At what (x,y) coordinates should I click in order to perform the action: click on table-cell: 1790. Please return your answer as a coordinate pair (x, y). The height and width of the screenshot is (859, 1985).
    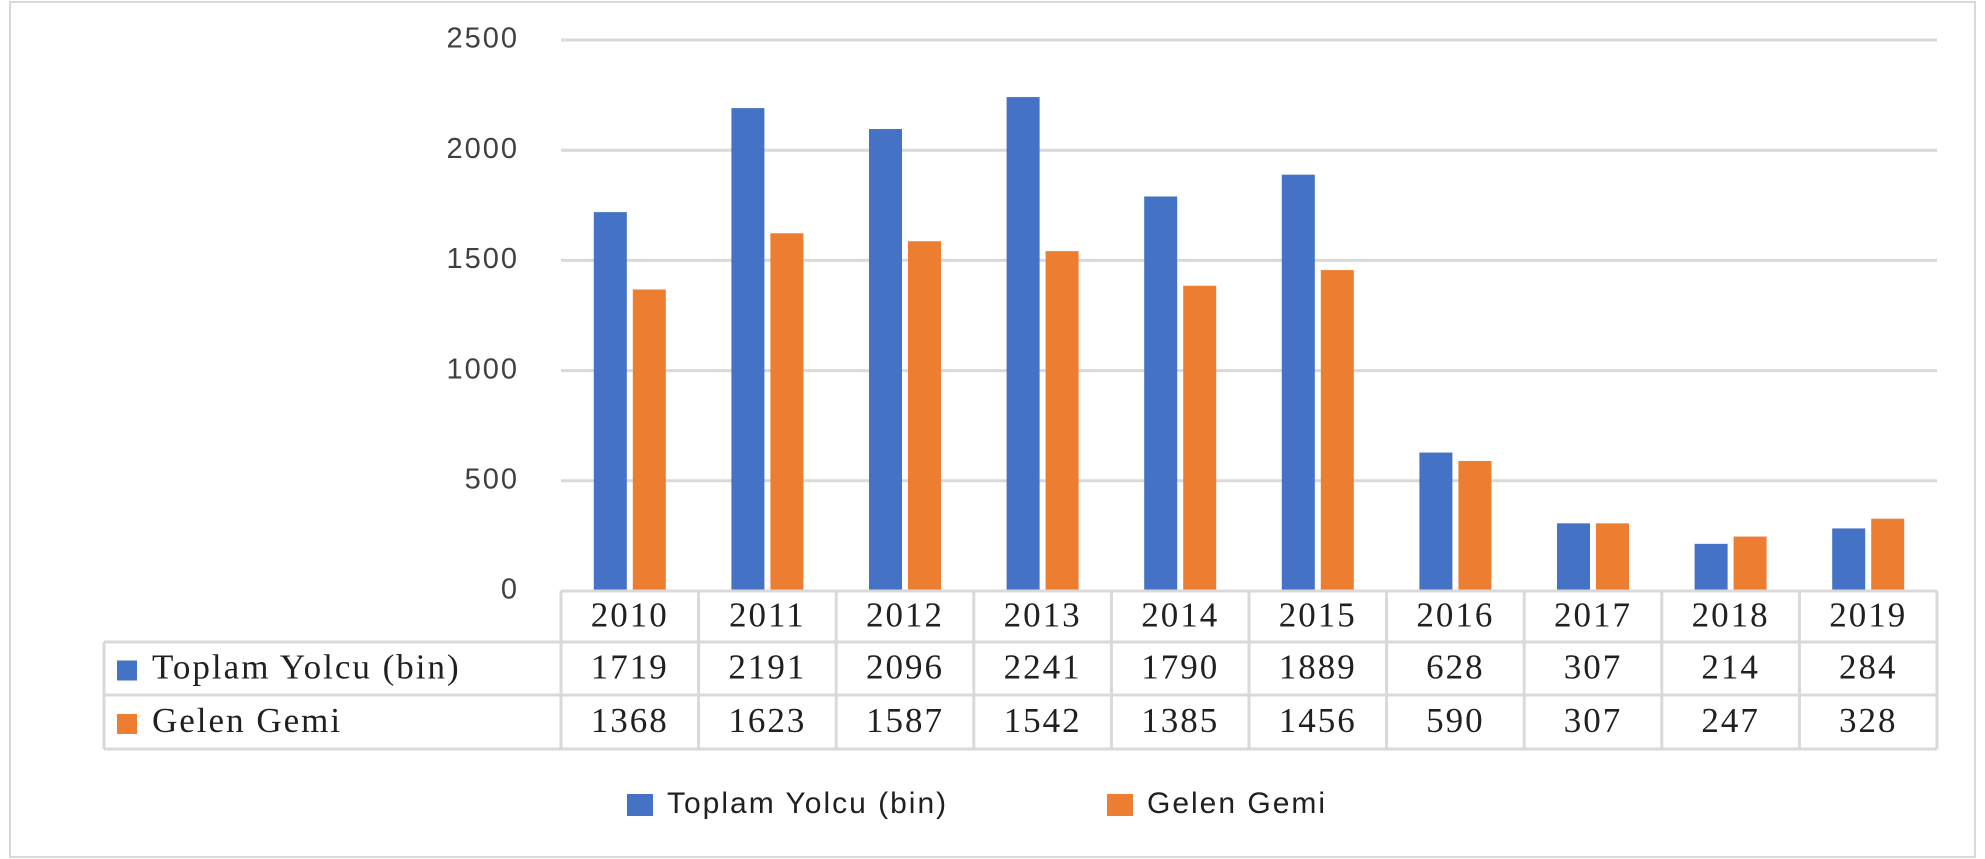
    Looking at the image, I should click on (1180, 667).